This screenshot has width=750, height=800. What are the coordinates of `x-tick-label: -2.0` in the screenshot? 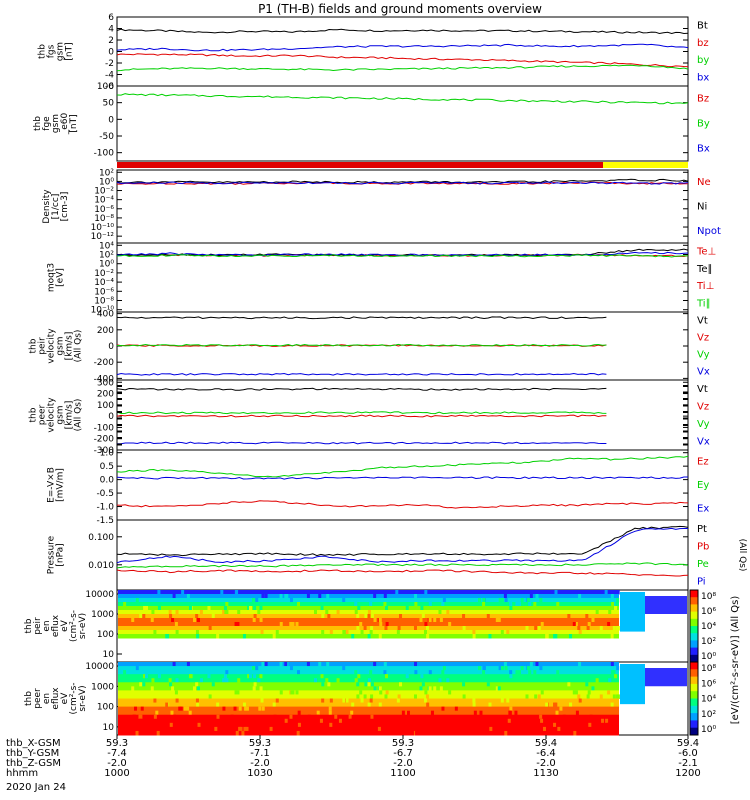 It's located at (117, 763).